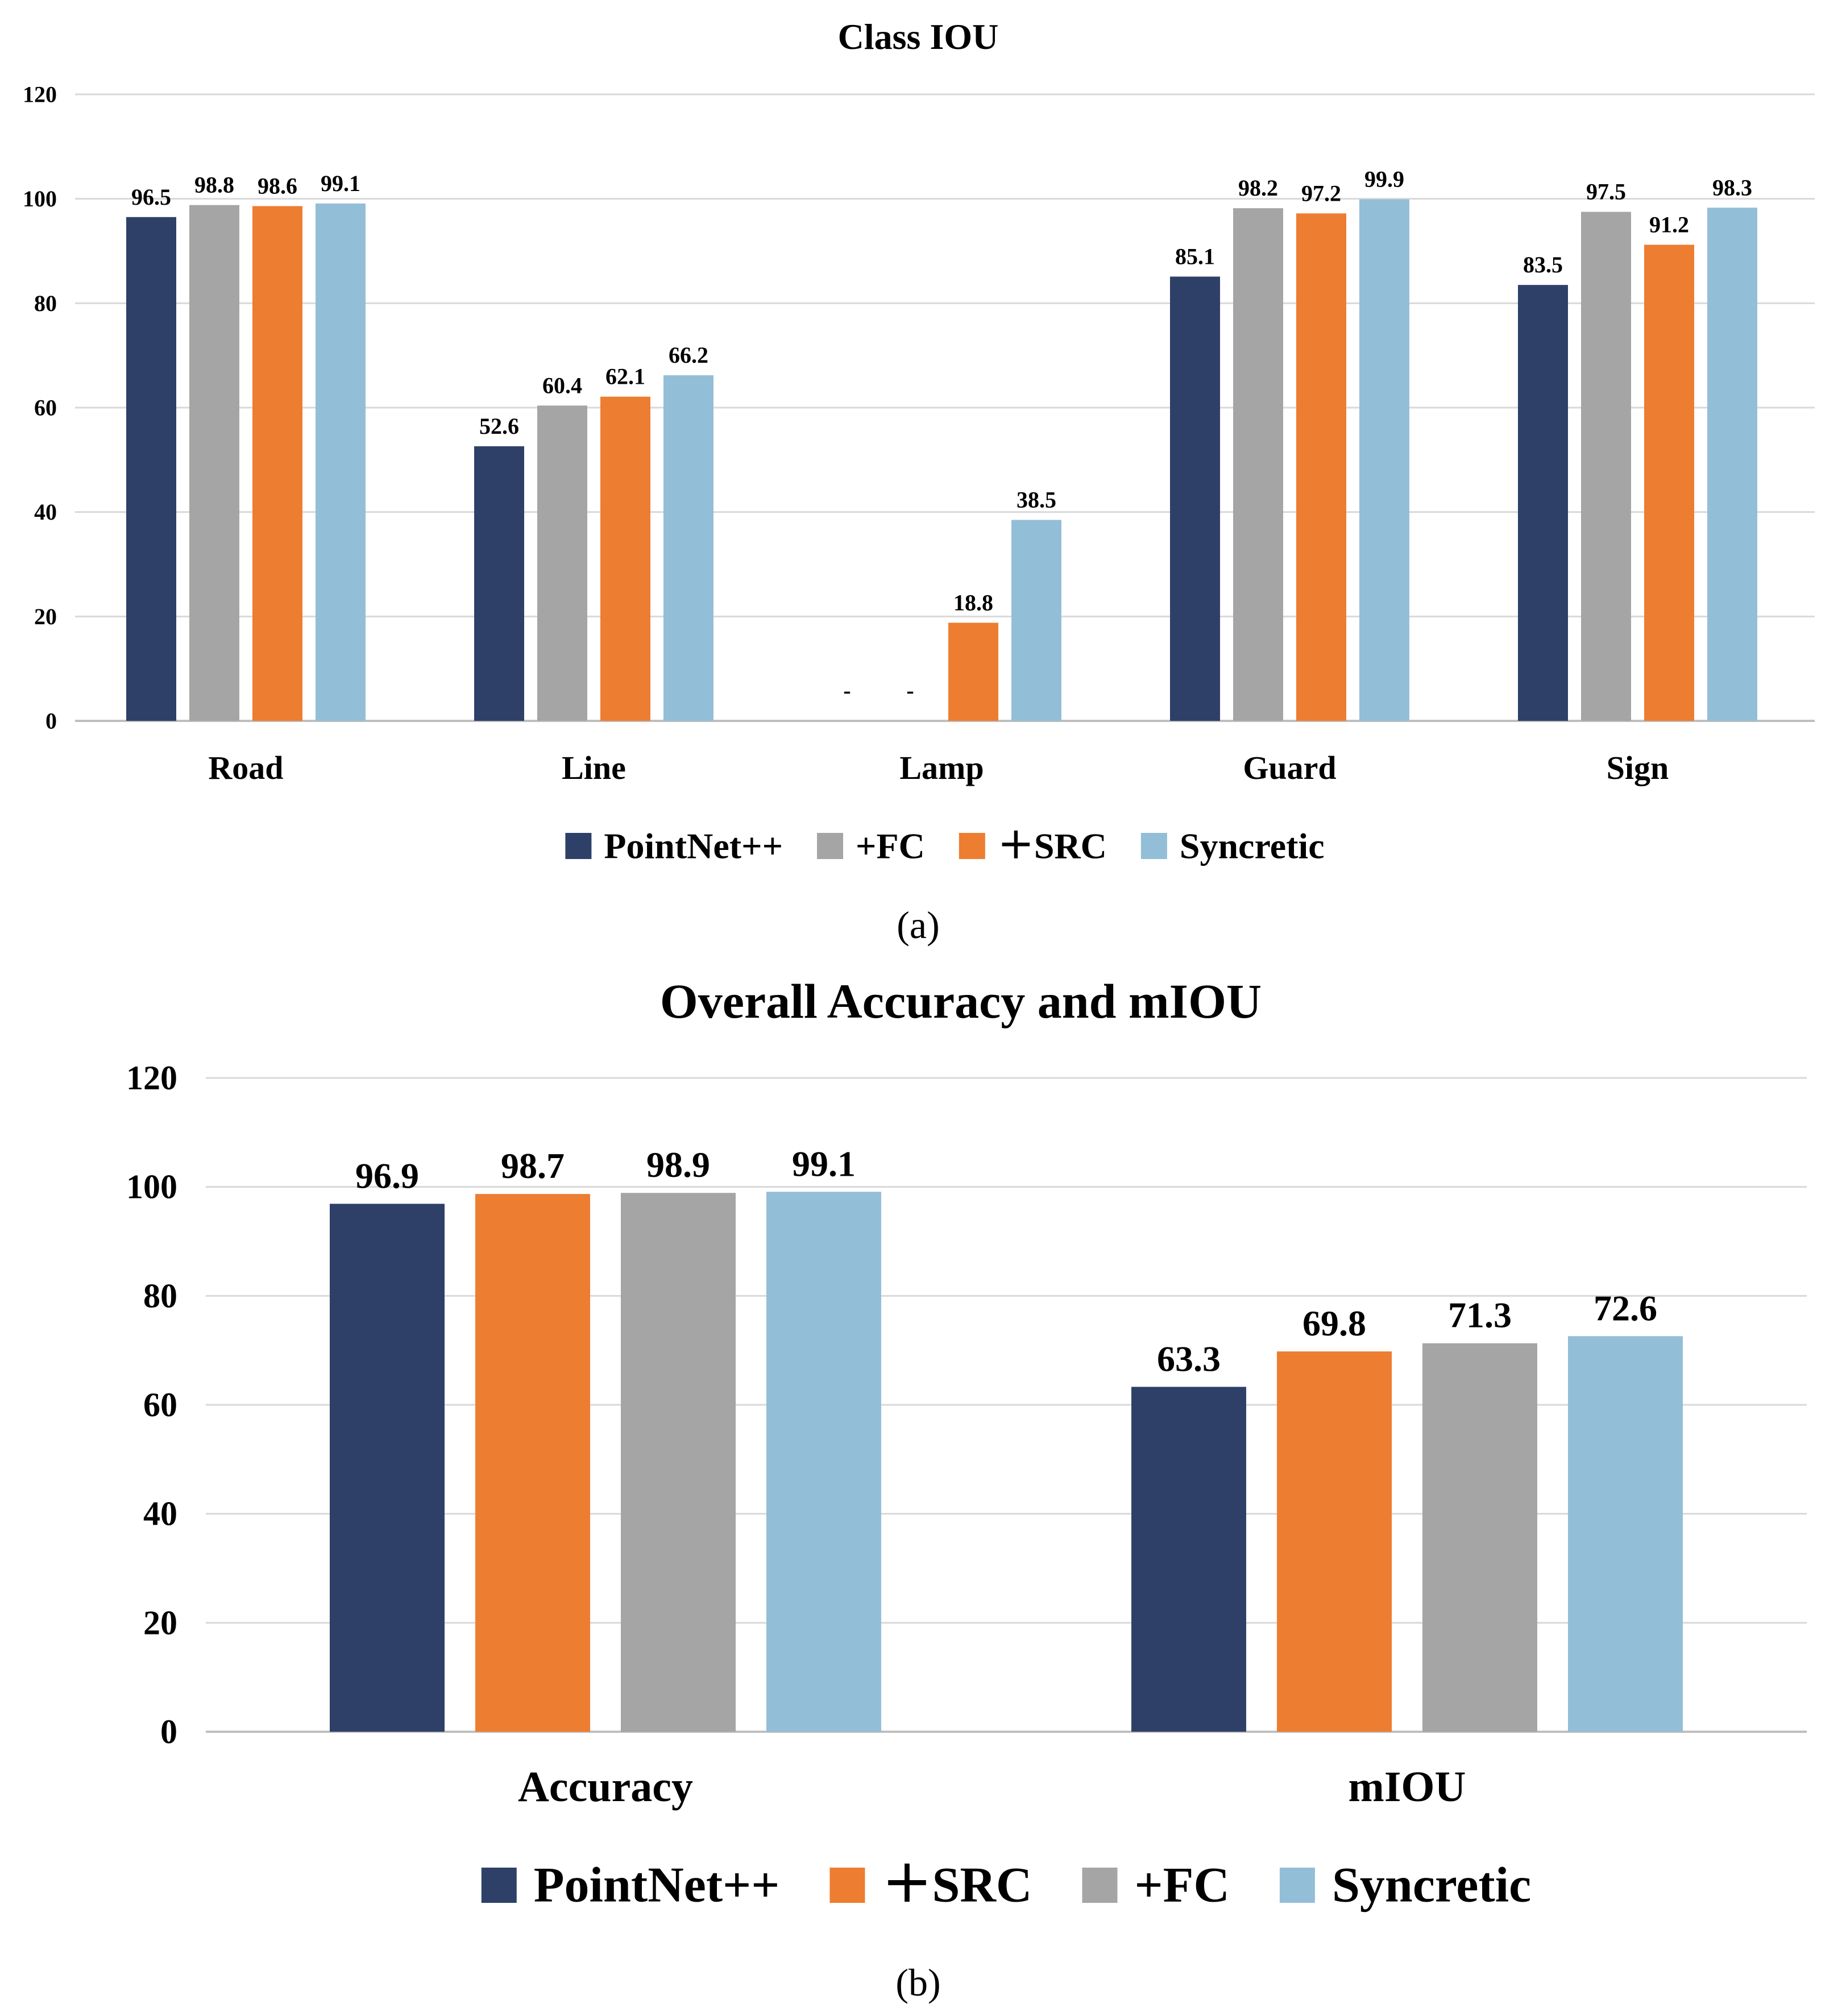 This screenshot has width=1842, height=2016. What do you see at coordinates (1384, 179) in the screenshot?
I see `data-label: 99.9` at bounding box center [1384, 179].